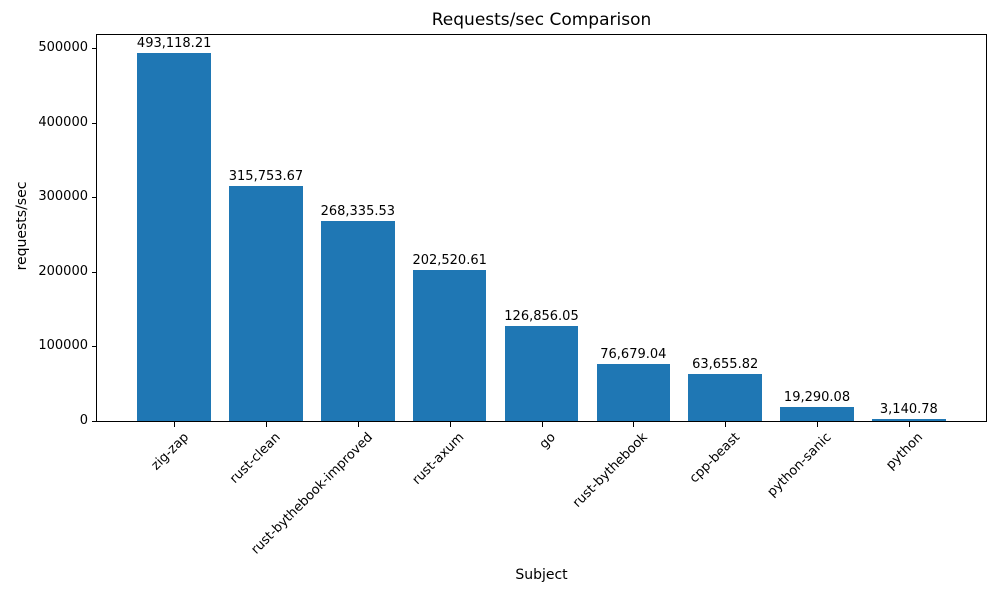 The image size is (1000, 600). Describe the element at coordinates (633, 354) in the screenshot. I see `bar-value-label-rust-bythebook: 76,679.04` at that location.